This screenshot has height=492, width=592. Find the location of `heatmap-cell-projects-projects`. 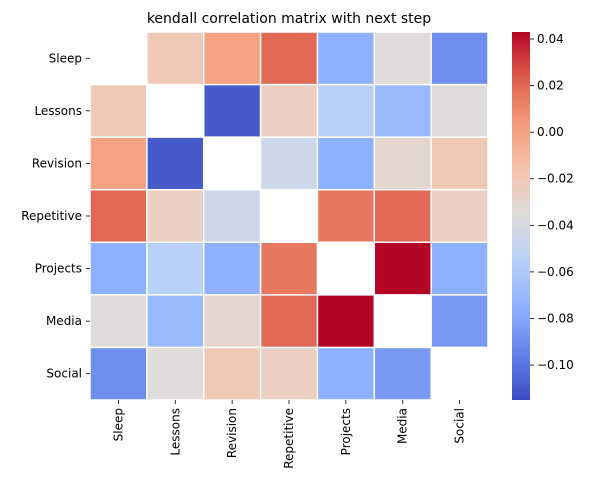

heatmap-cell-projects-projects is located at coordinates (346, 269).